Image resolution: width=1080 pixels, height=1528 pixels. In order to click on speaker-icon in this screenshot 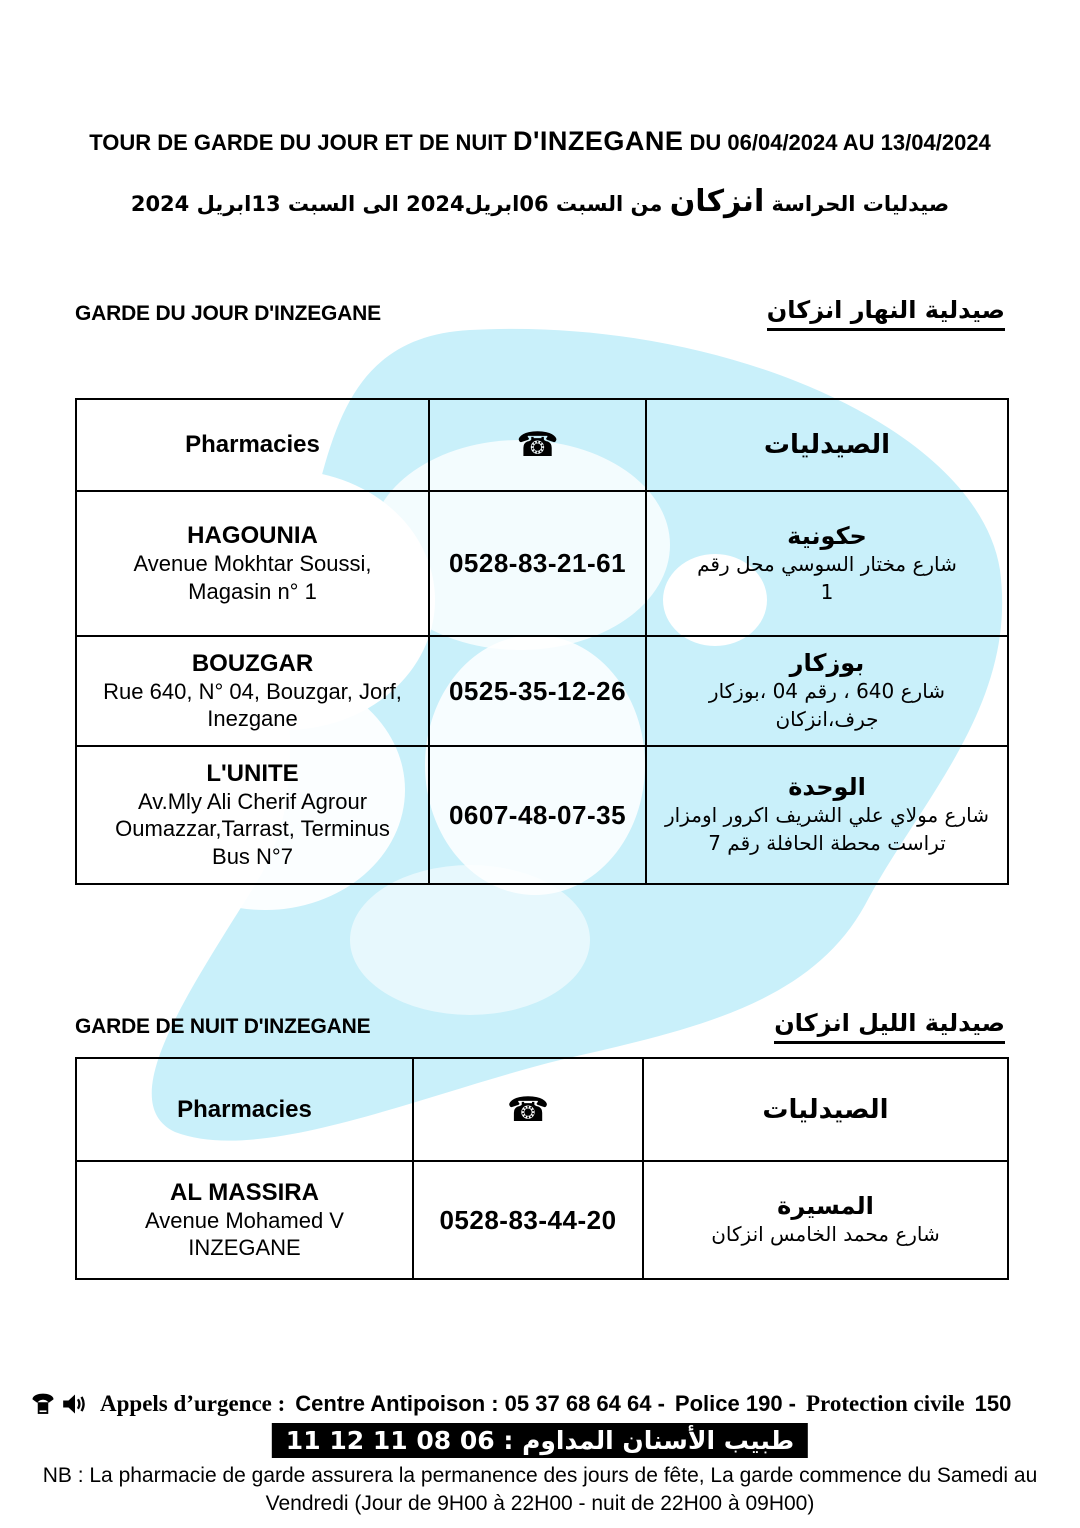, I will do `click(74, 1404)`.